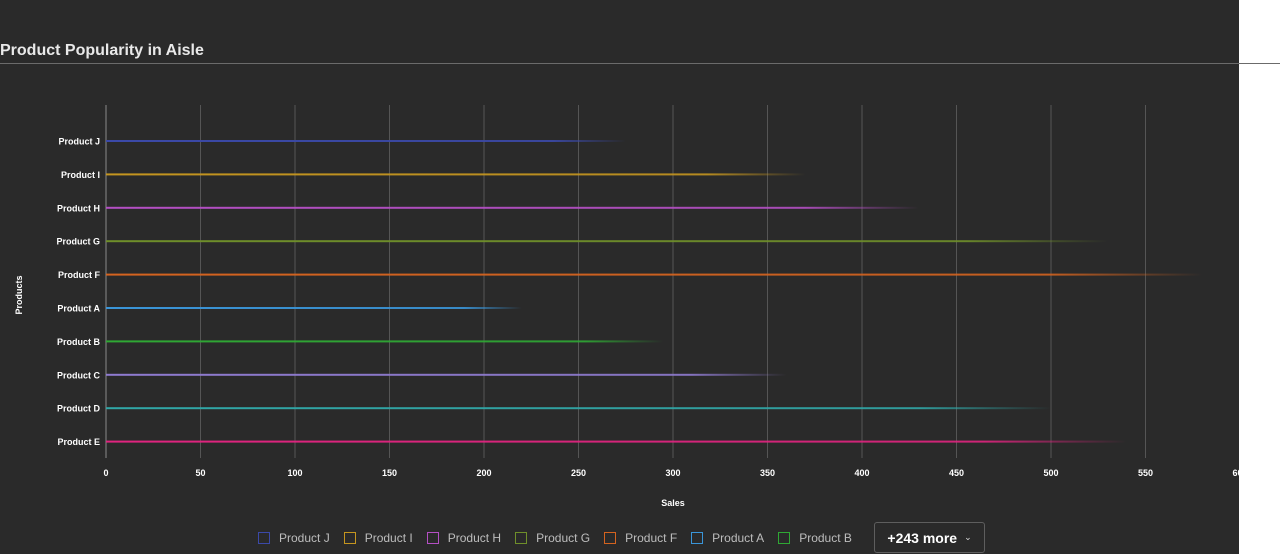  I want to click on legend-item: Product I, so click(378, 538).